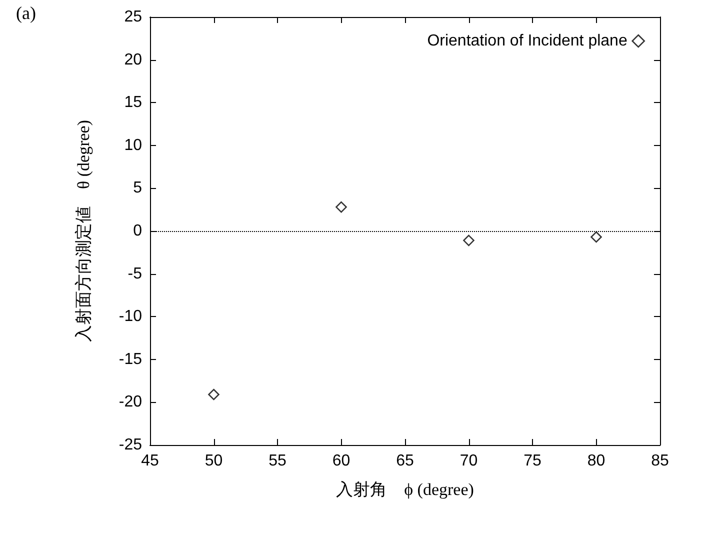  I want to click on y-tick-label: 5, so click(137, 188).